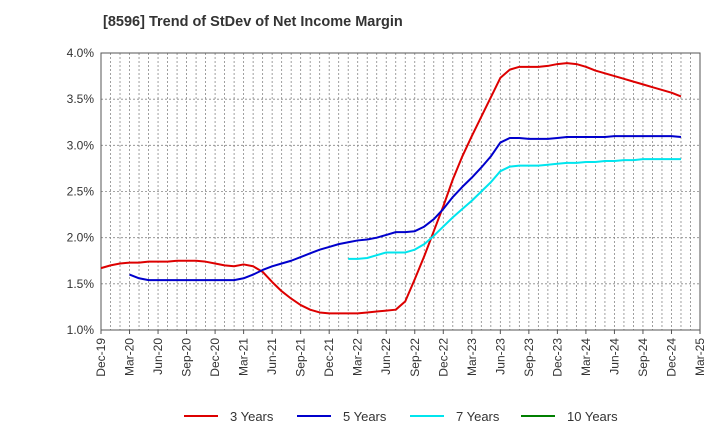 The width and height of the screenshot is (720, 440). Describe the element at coordinates (252, 416) in the screenshot. I see `legend-label-3-years: 3 Years` at that location.